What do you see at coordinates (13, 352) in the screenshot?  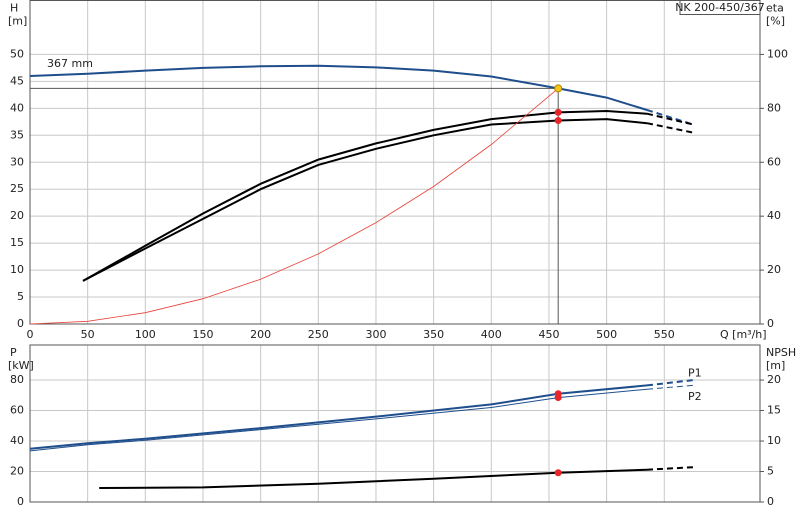 I see `y-axis-label: P` at bounding box center [13, 352].